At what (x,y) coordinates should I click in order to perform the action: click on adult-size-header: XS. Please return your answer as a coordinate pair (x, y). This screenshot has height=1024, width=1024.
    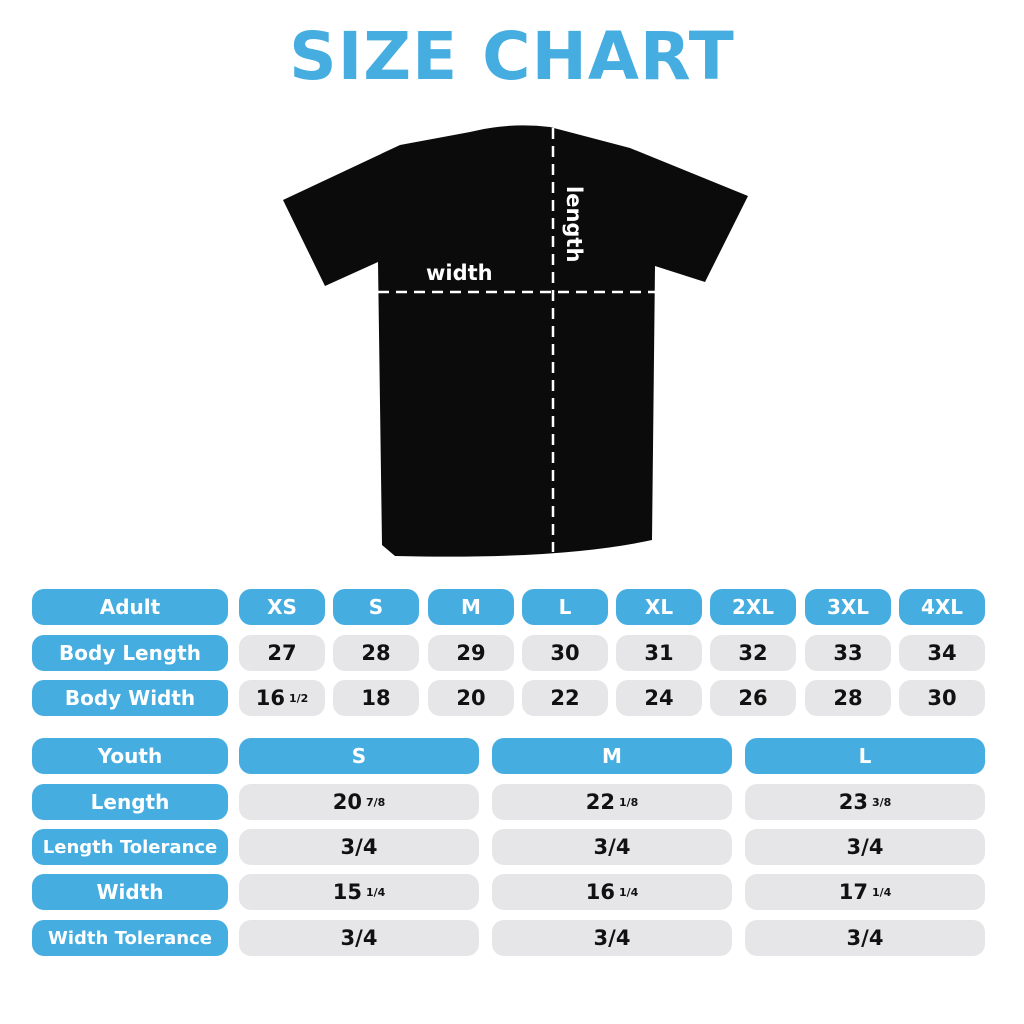
    Looking at the image, I should click on (282, 607).